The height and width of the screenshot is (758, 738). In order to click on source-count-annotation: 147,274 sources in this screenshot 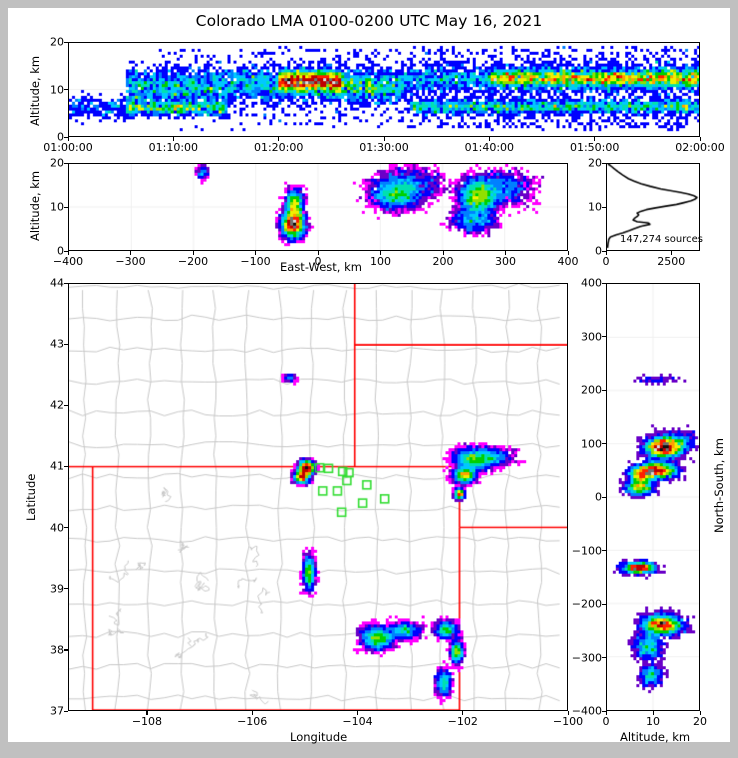, I will do `click(661, 239)`.